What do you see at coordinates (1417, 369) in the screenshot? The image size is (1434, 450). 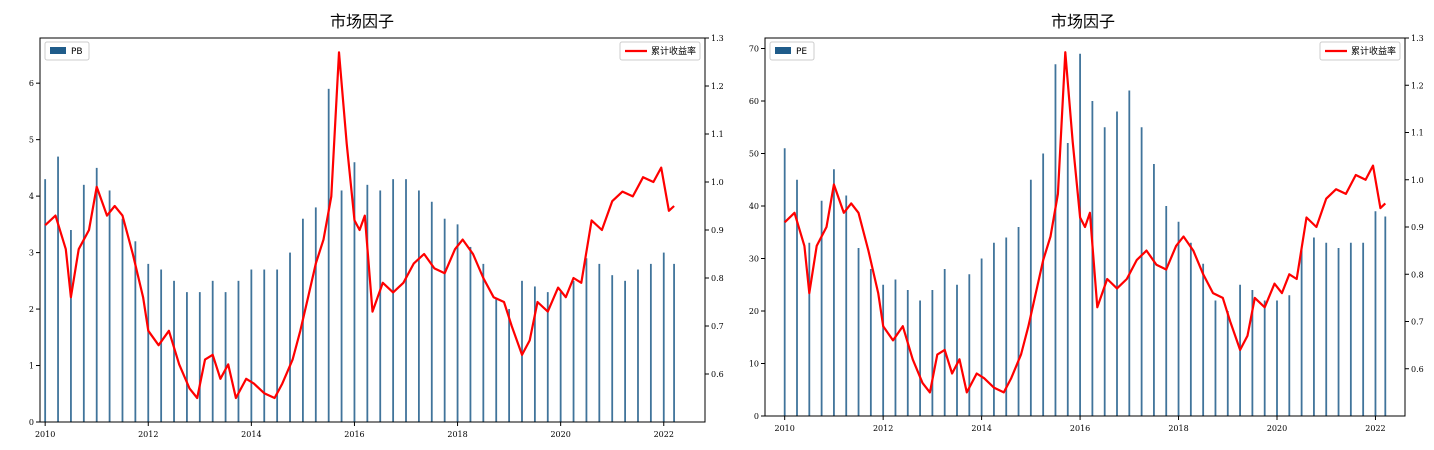 I see `y-right-tick-label: 0.6` at bounding box center [1417, 369].